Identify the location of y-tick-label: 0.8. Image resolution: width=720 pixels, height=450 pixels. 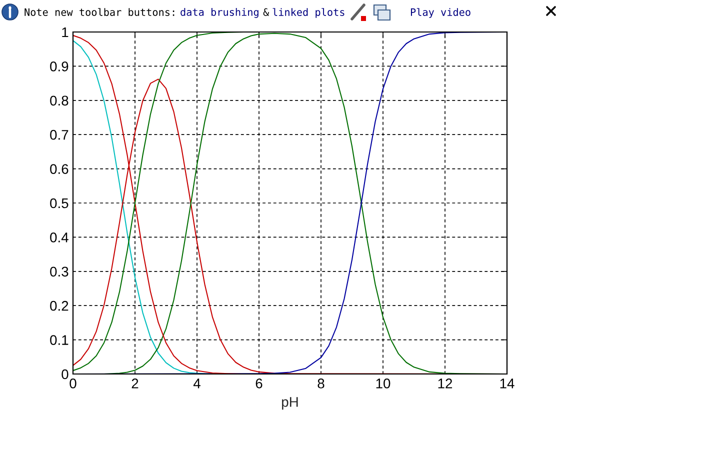
(59, 101).